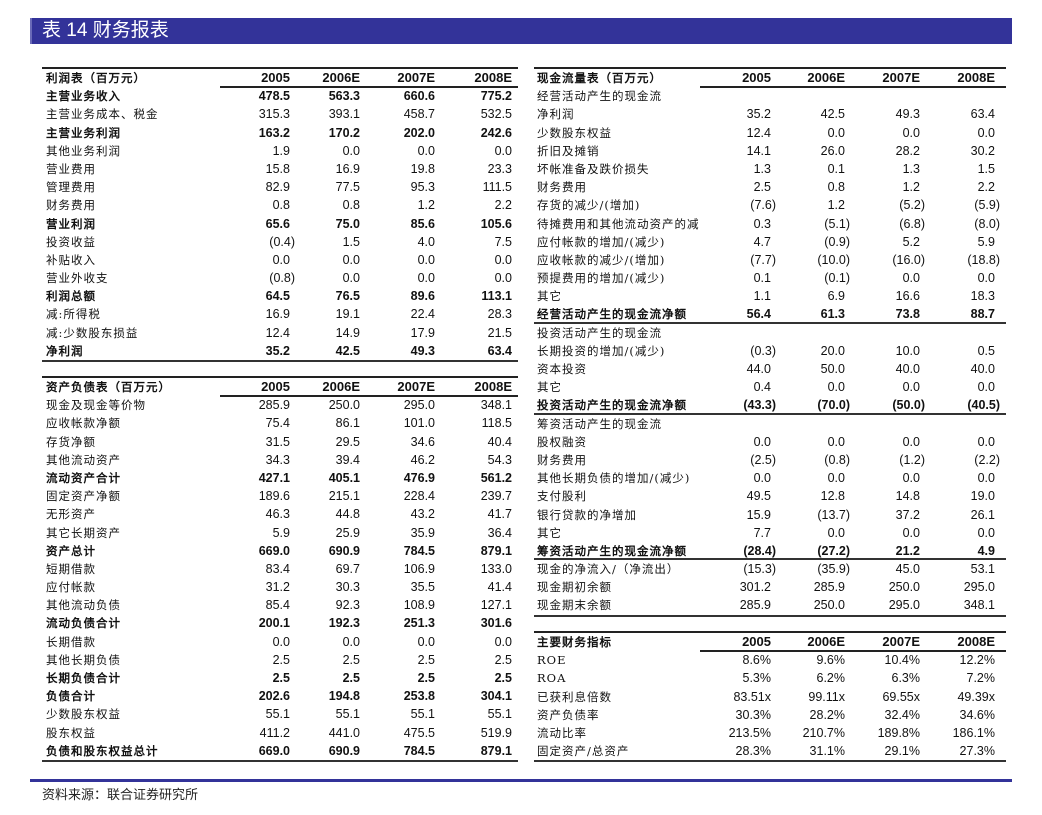 This screenshot has height=815, width=1042. I want to click on cell-value: 10.4%, so click(902, 660).